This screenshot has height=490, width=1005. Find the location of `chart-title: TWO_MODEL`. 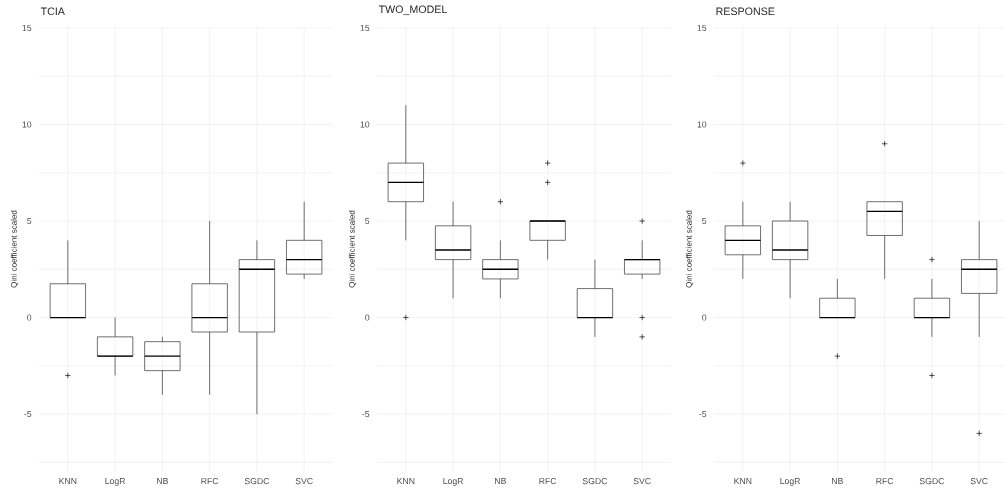

chart-title: TWO_MODEL is located at coordinates (413, 10).